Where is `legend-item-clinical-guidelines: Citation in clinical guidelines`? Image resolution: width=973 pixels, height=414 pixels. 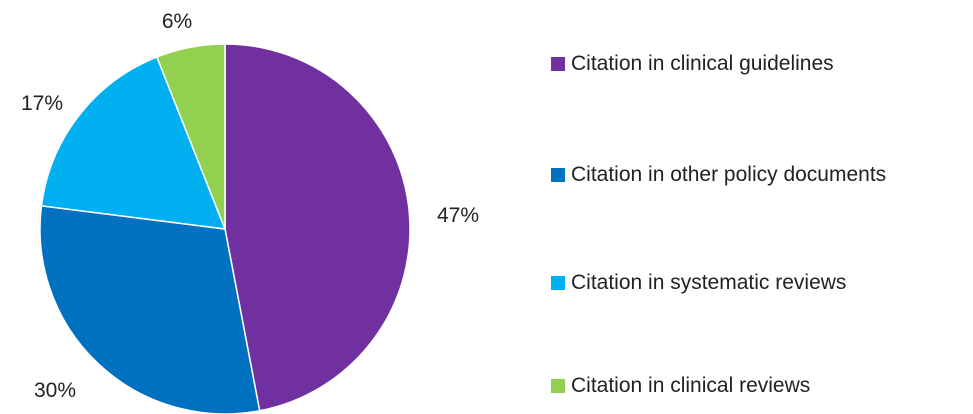
legend-item-clinical-guidelines: Citation in clinical guidelines is located at coordinates (692, 63).